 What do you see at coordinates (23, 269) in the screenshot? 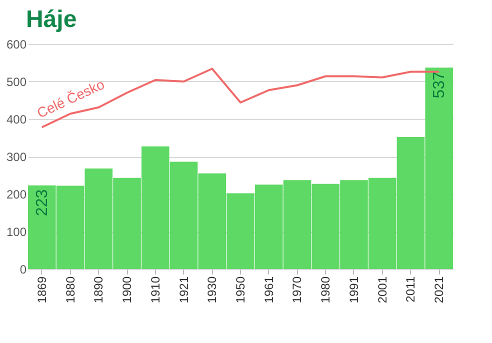
I see `y-tick-label: 0` at bounding box center [23, 269].